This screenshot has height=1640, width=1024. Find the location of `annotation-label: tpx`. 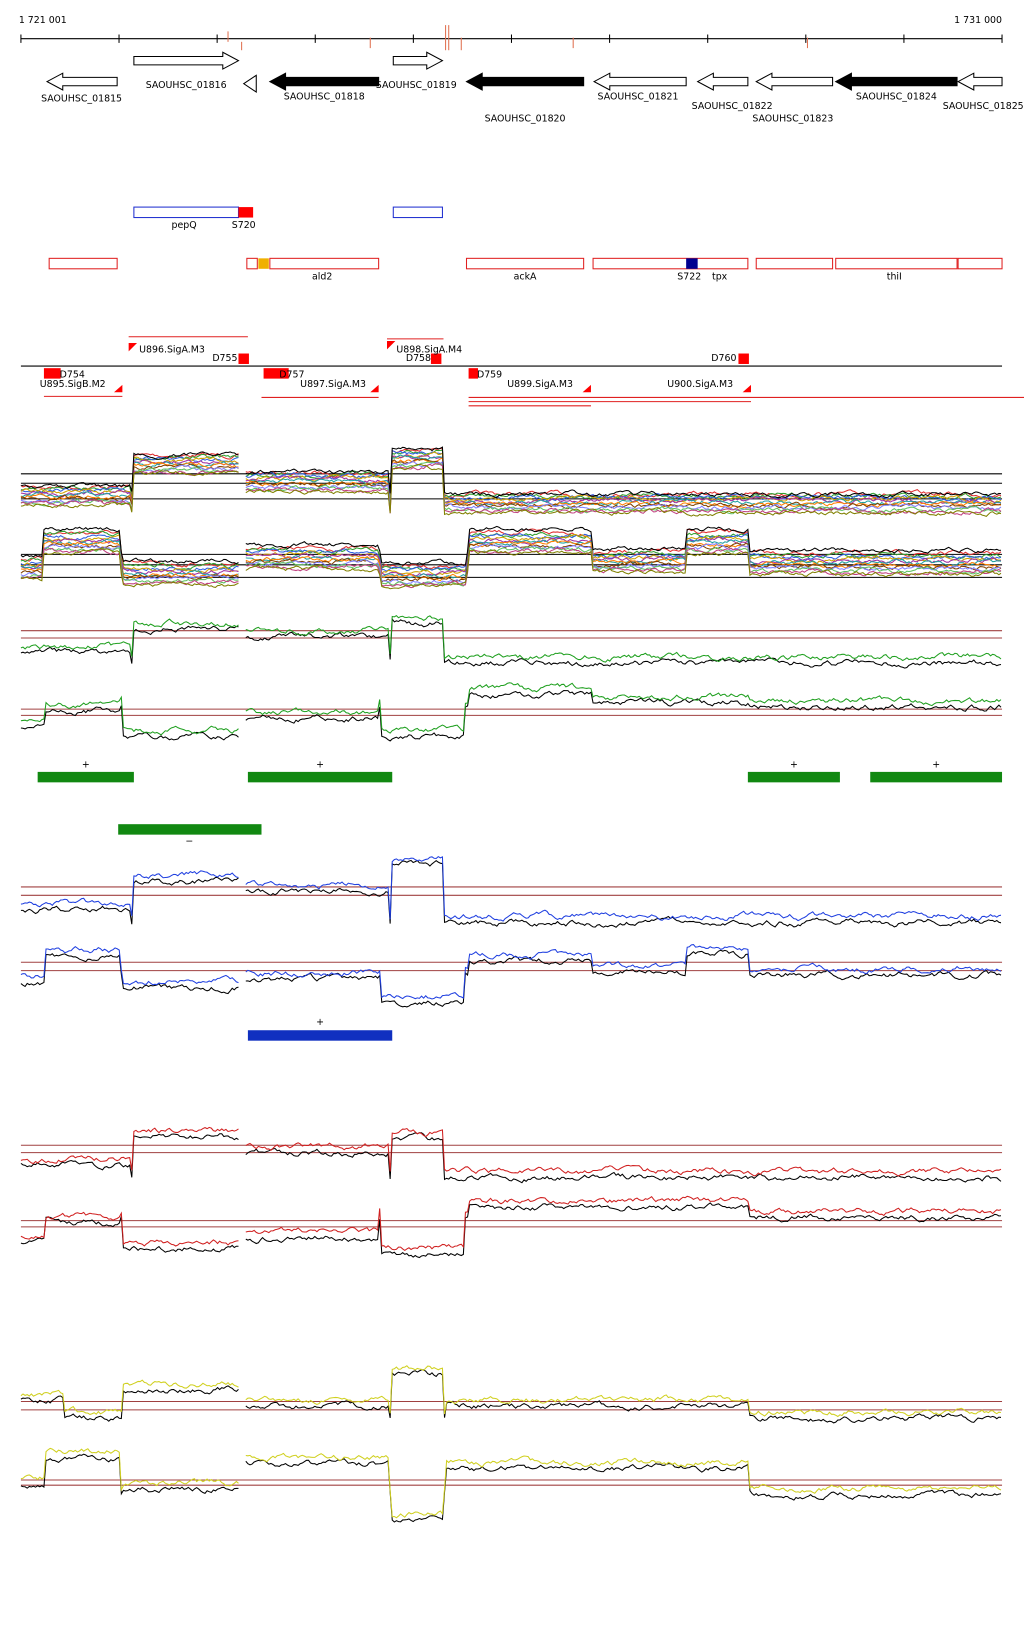

annotation-label: tpx is located at coordinates (720, 276).